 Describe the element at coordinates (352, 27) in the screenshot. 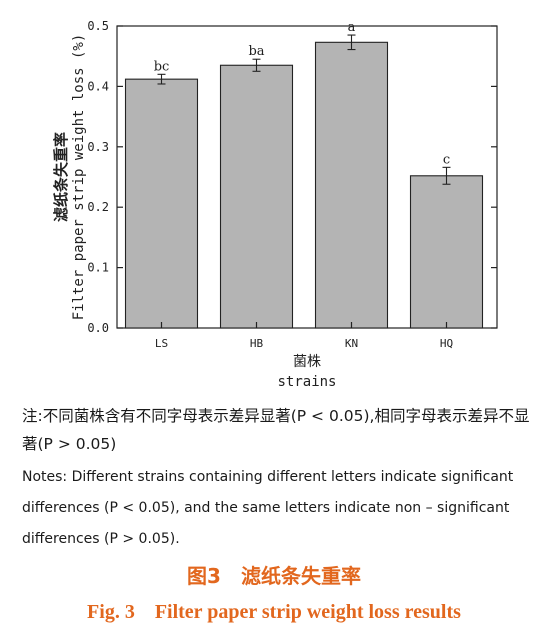

I see `significance-letter: a` at that location.